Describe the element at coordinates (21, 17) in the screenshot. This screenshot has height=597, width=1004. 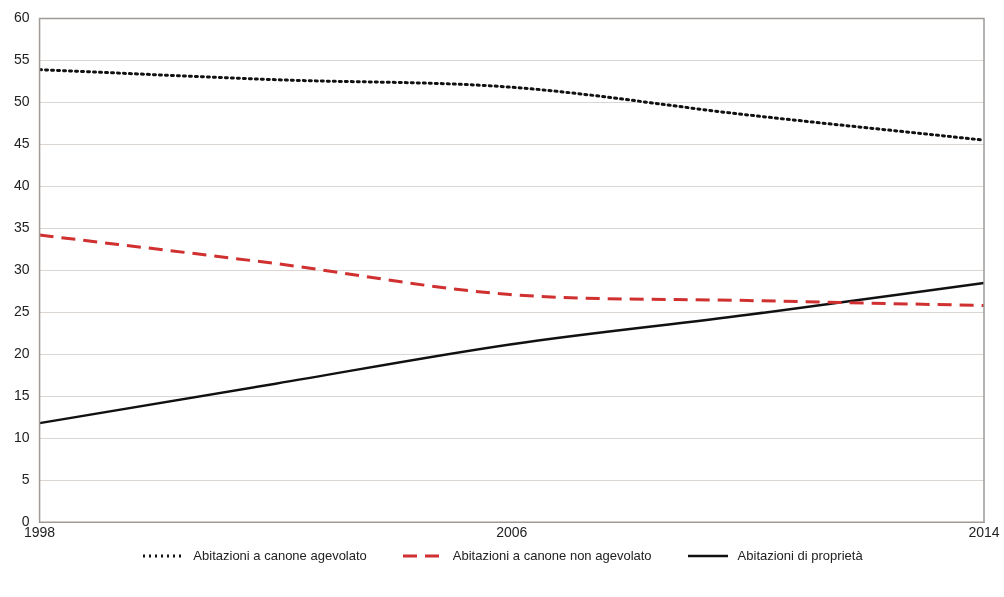
I see `y-tick-label: 60` at that location.